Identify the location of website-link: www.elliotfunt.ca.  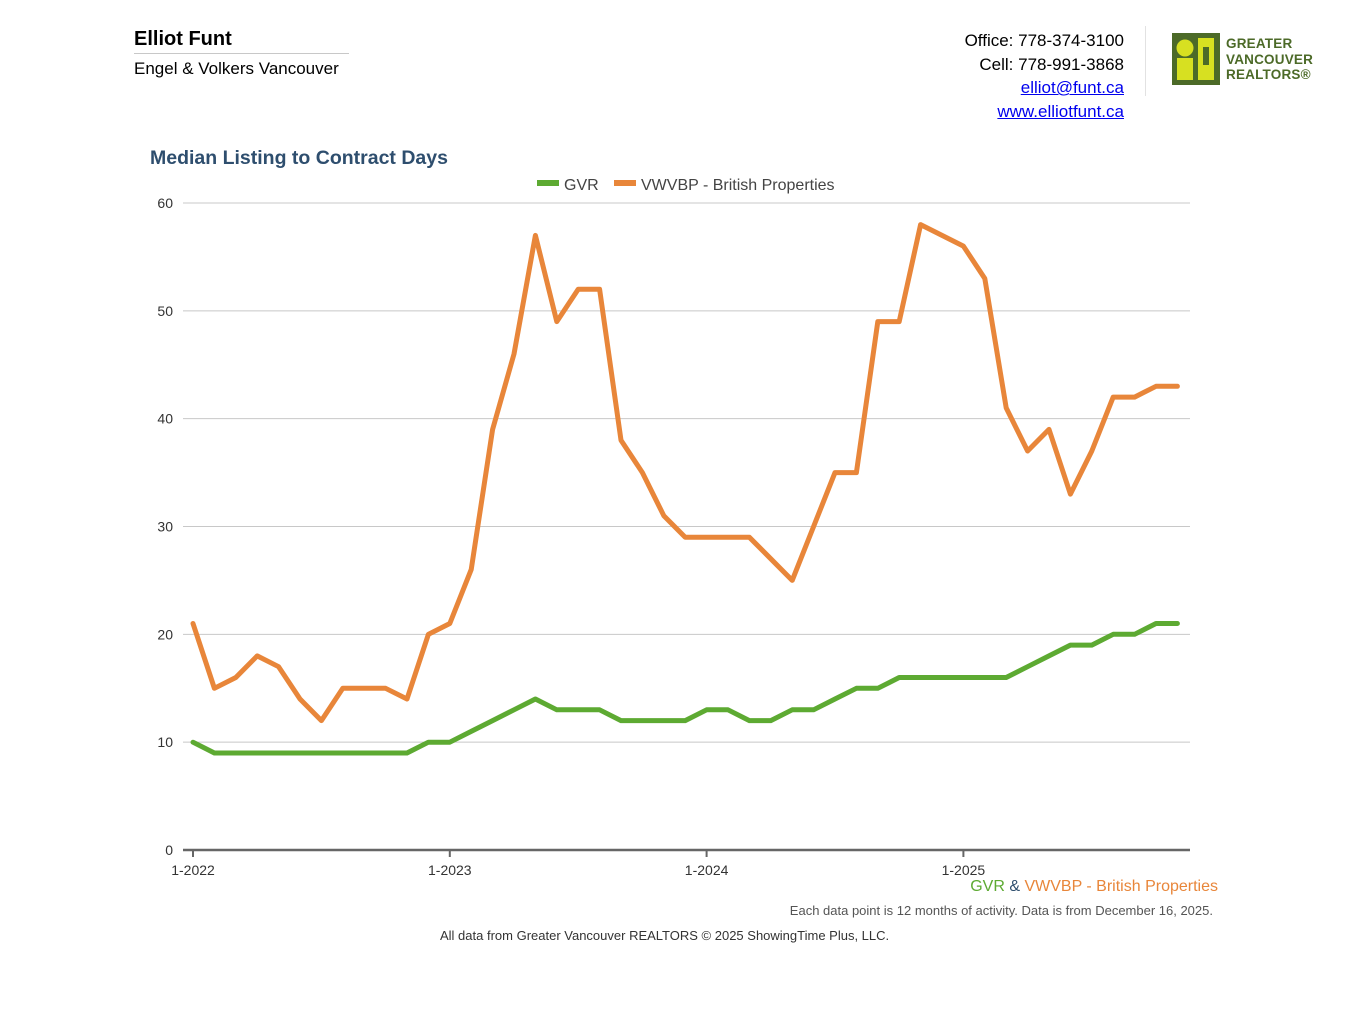
(1060, 111).